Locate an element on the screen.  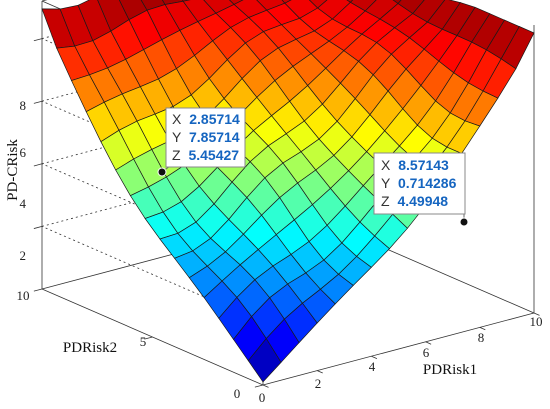
y-tick-label: 0 is located at coordinates (237, 393).